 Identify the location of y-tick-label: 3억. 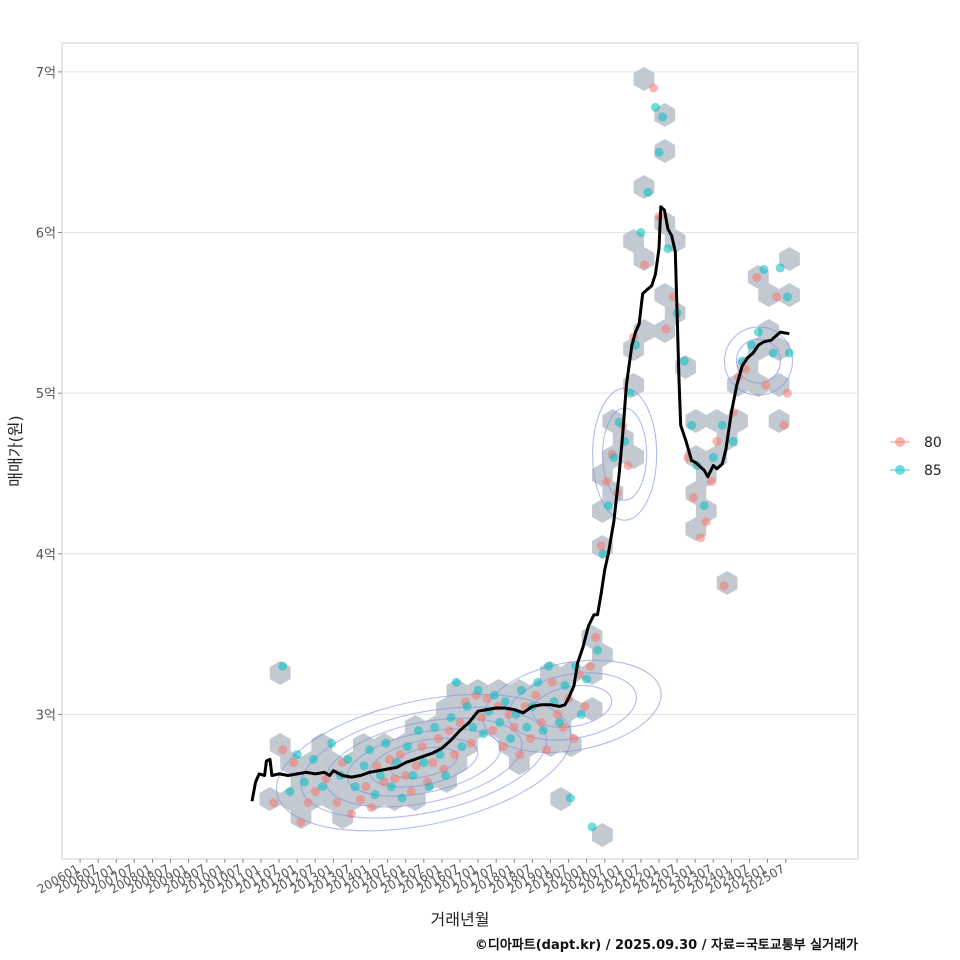
(46, 715).